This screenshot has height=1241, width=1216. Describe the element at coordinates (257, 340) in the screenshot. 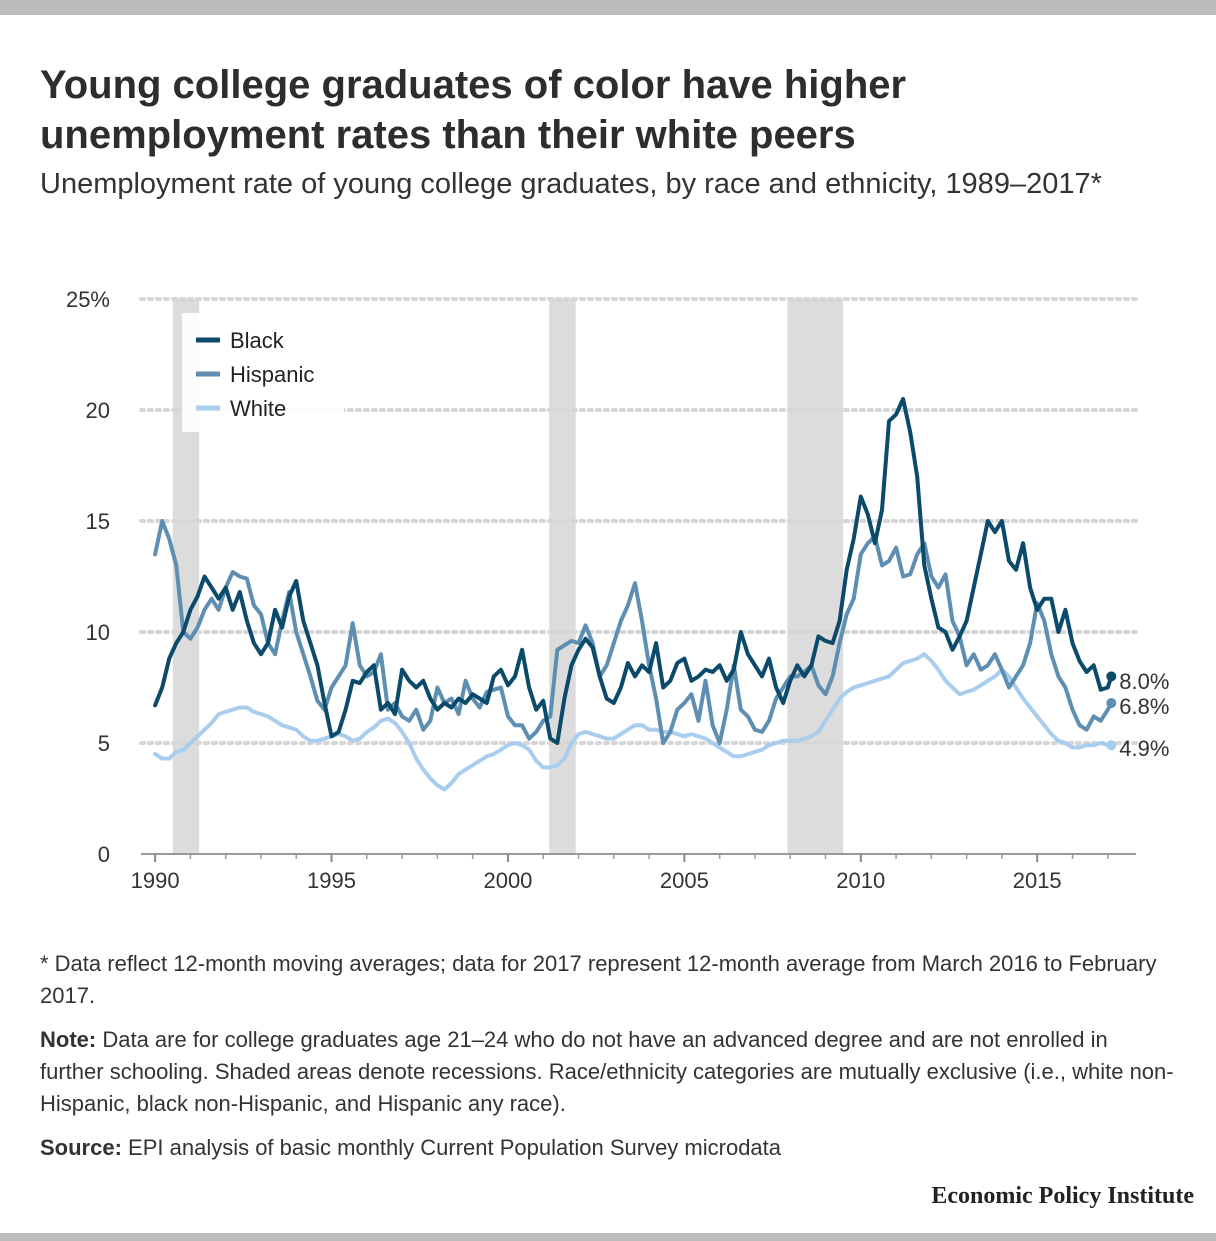

I see `legend-label-black: Black` at that location.